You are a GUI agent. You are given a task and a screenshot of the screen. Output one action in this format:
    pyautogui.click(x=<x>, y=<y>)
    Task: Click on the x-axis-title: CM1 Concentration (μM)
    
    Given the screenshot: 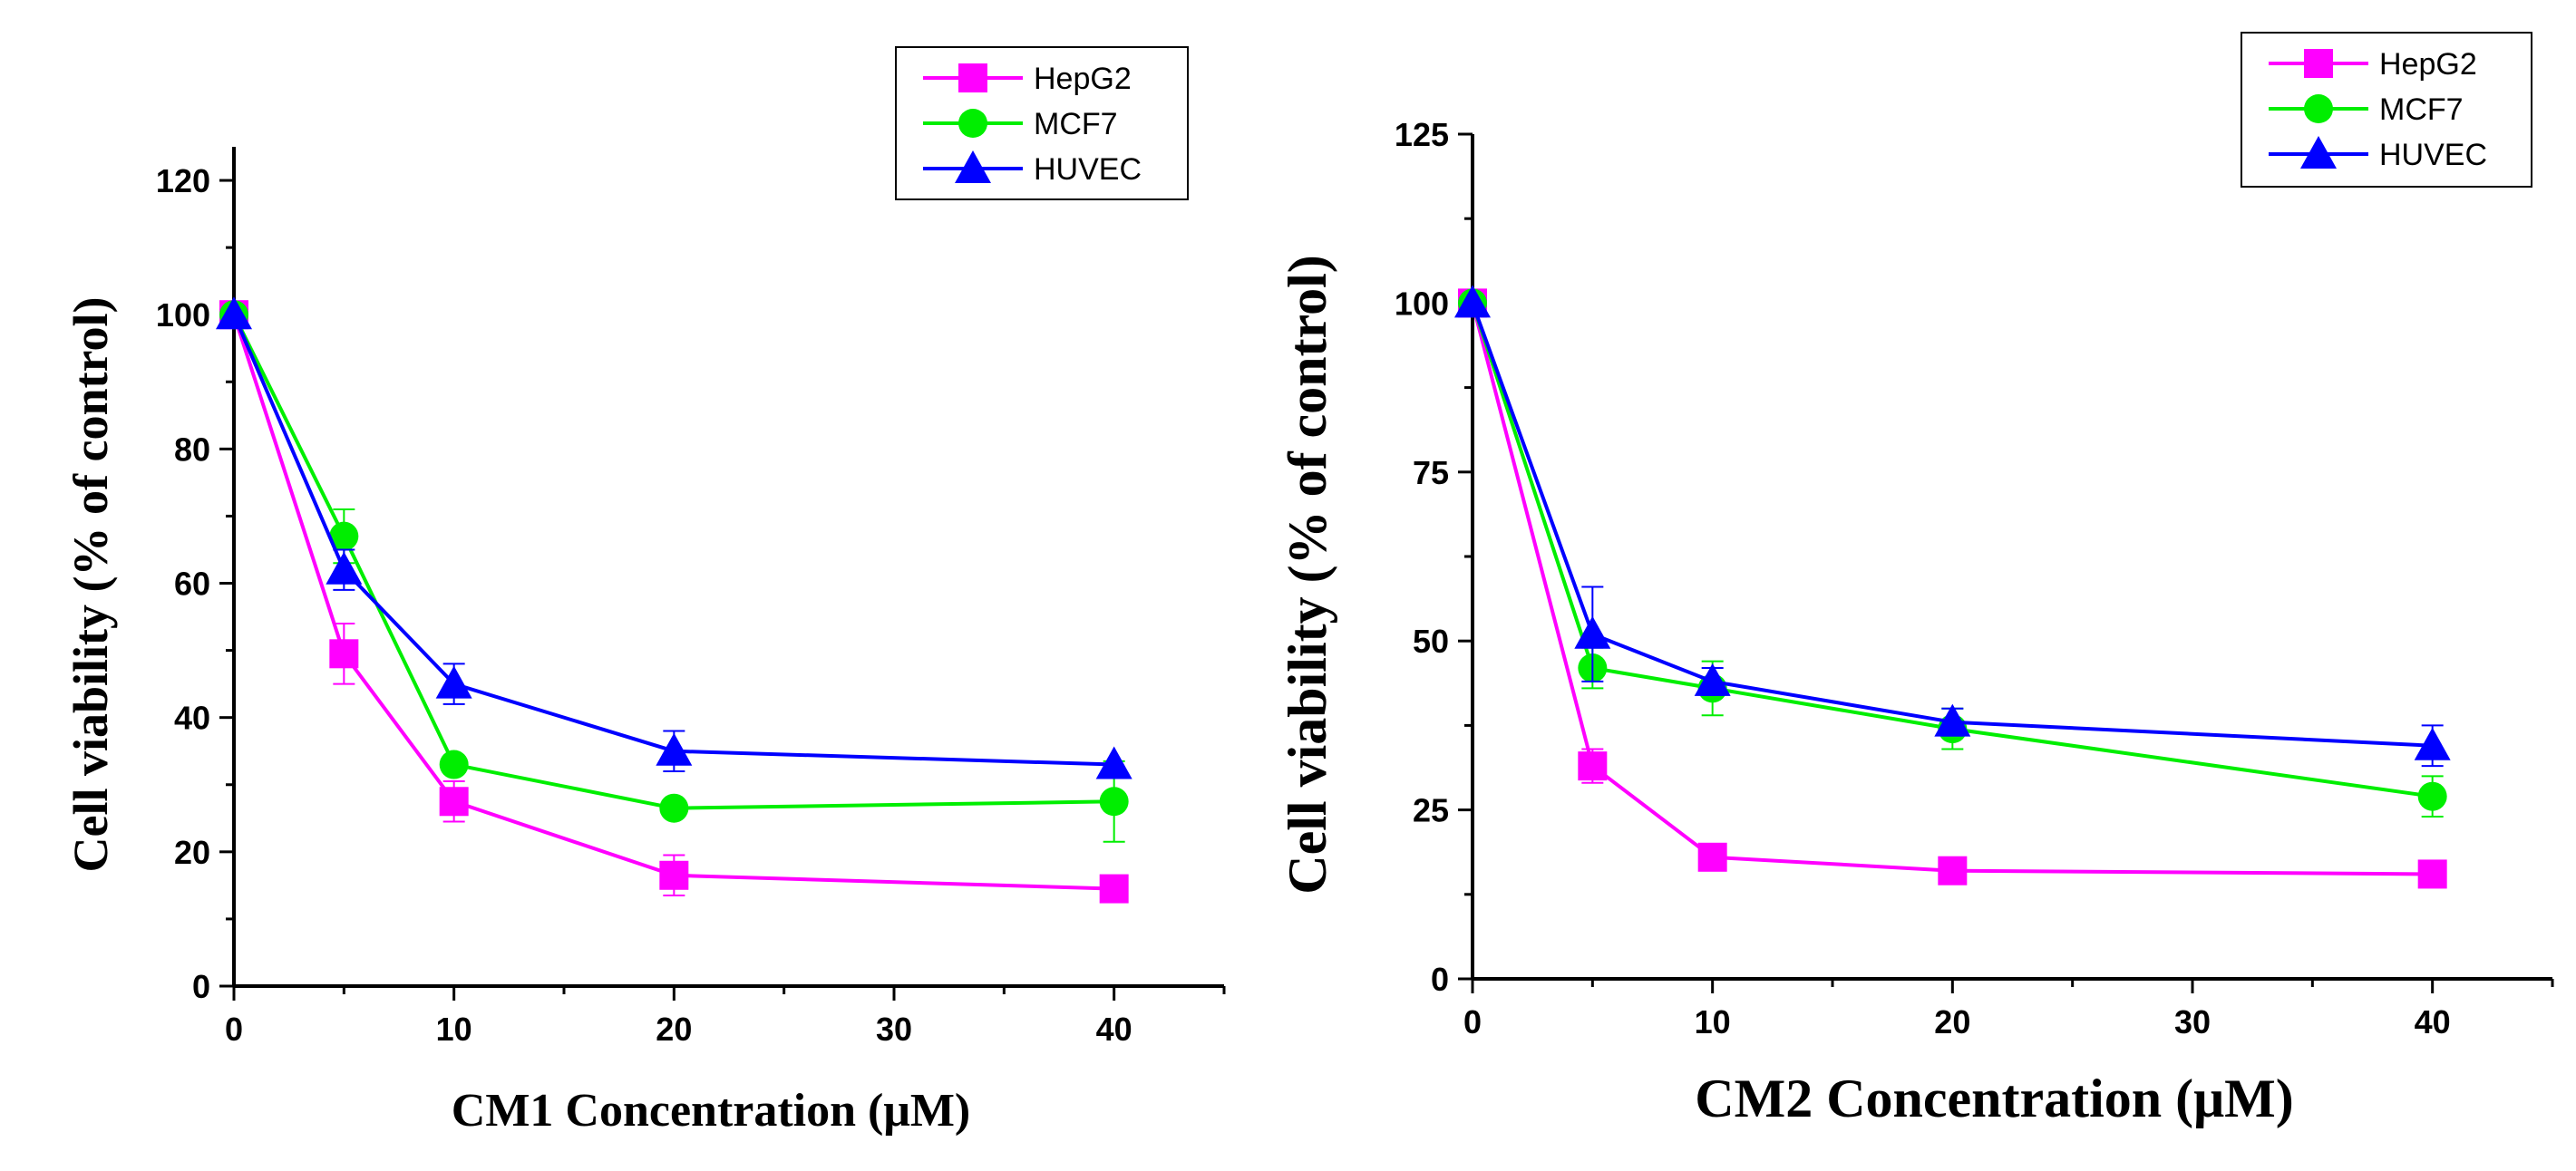 What is the action you would take?
    pyautogui.click(x=711, y=1111)
    